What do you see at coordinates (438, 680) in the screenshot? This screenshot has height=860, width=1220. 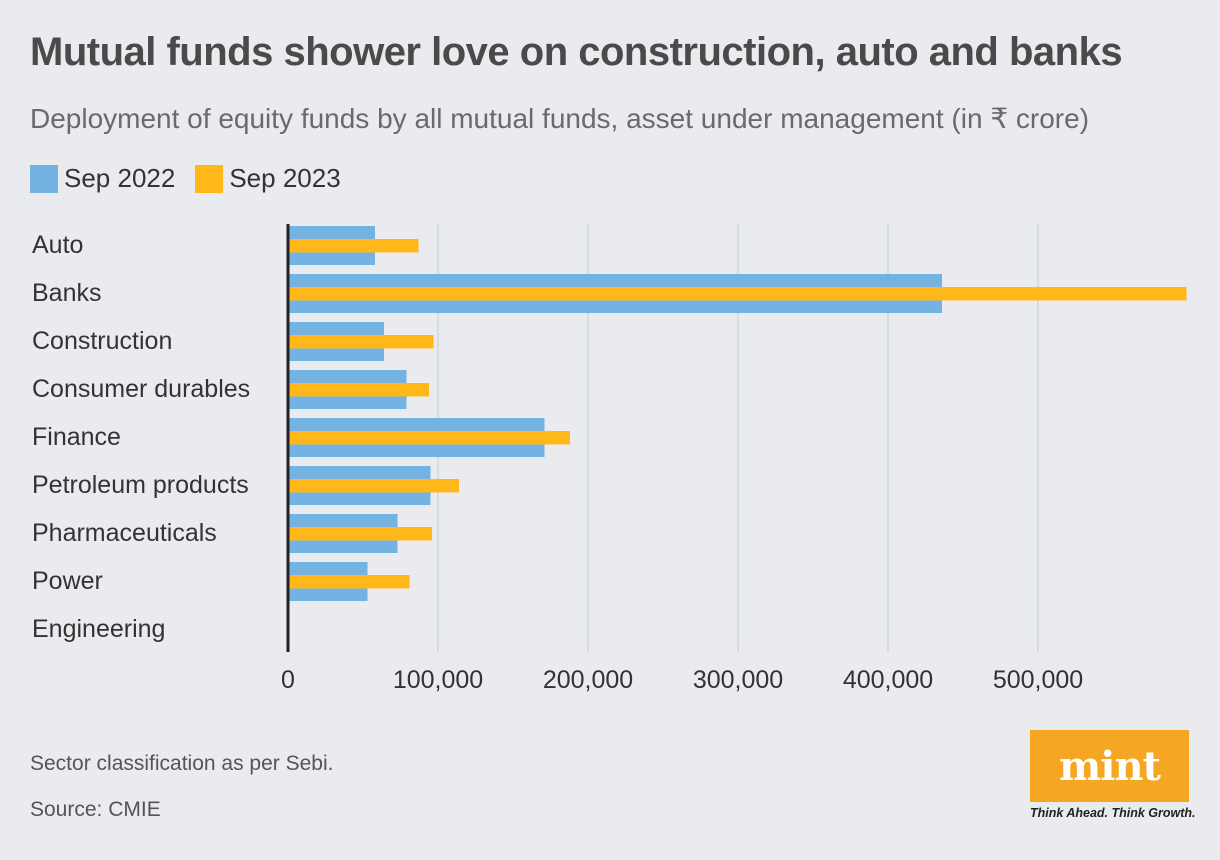 I see `x-tick-label-1: 100,000` at bounding box center [438, 680].